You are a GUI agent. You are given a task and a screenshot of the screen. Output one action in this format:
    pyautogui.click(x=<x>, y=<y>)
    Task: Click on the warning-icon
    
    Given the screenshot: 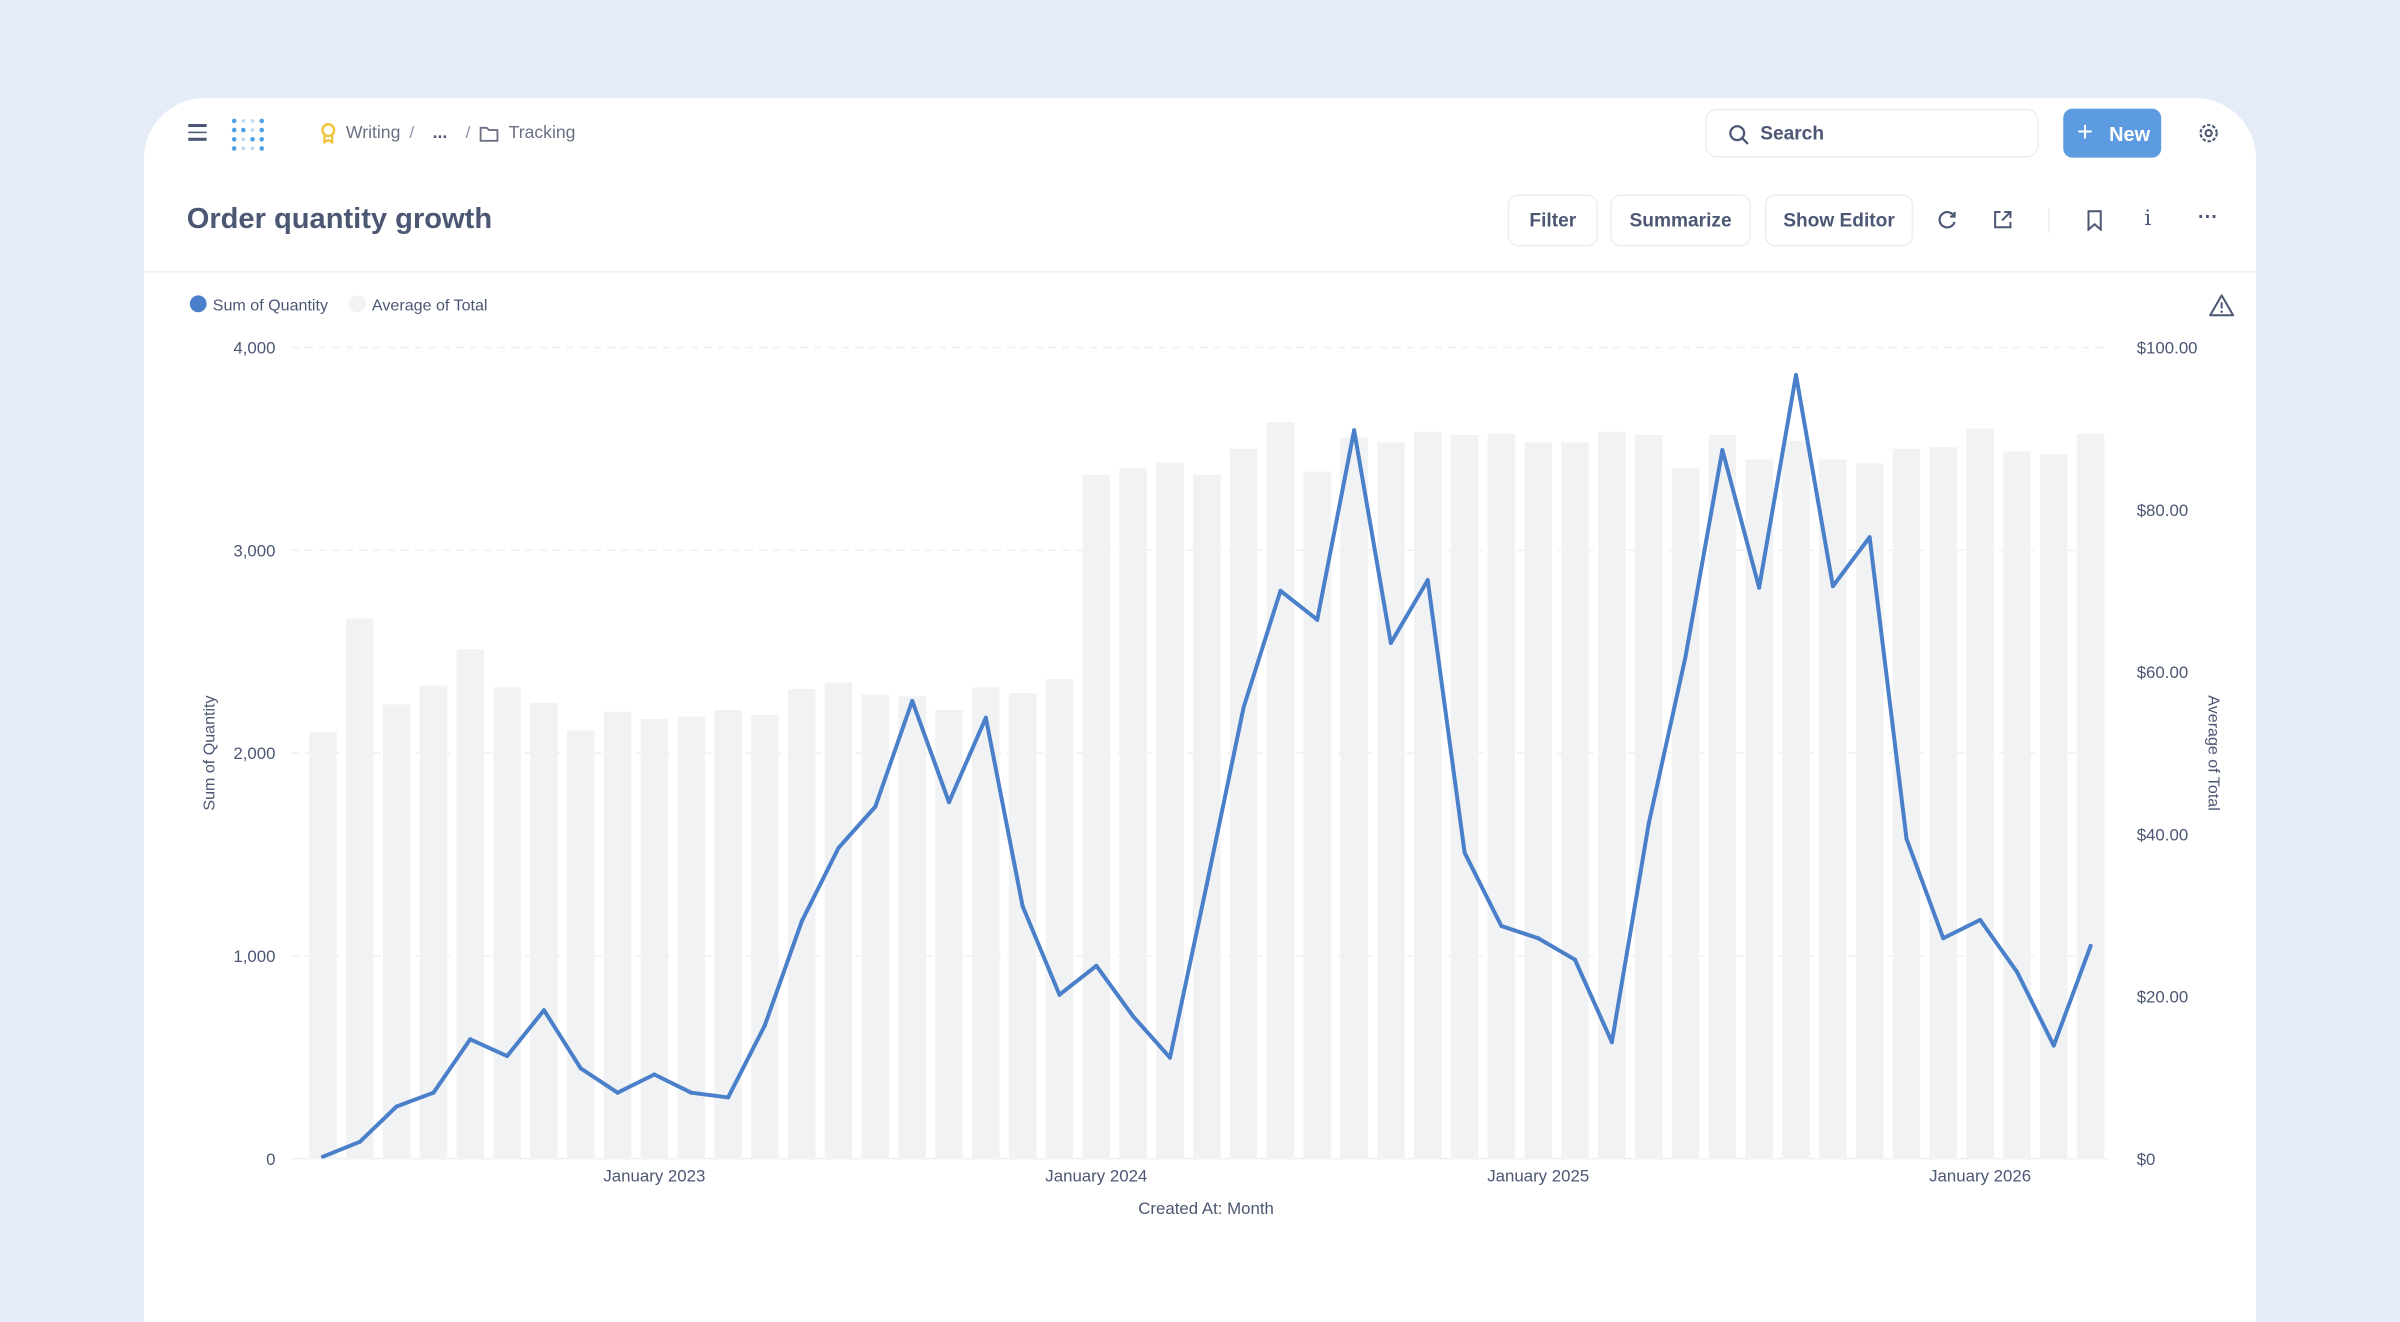 What is the action you would take?
    pyautogui.click(x=2222, y=305)
    